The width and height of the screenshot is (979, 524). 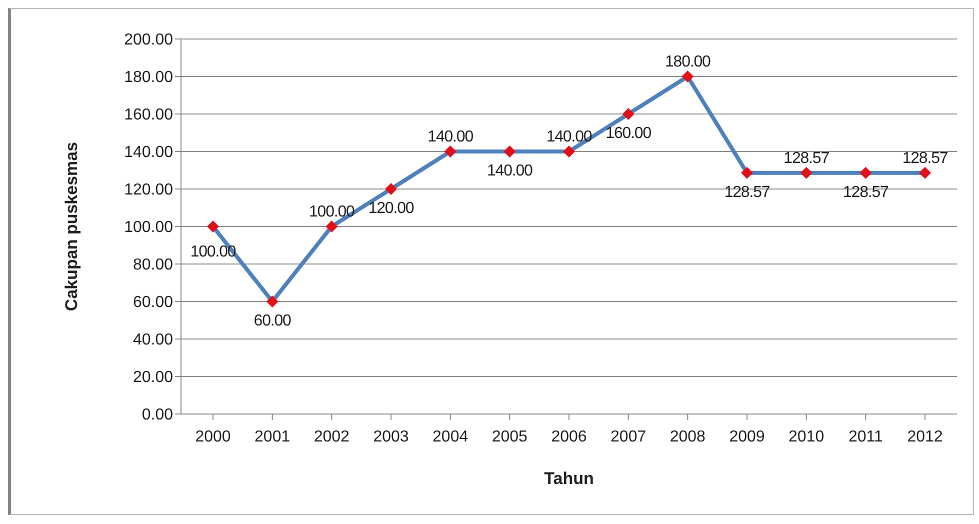 I want to click on y-tick-label: 20.00, so click(x=153, y=377).